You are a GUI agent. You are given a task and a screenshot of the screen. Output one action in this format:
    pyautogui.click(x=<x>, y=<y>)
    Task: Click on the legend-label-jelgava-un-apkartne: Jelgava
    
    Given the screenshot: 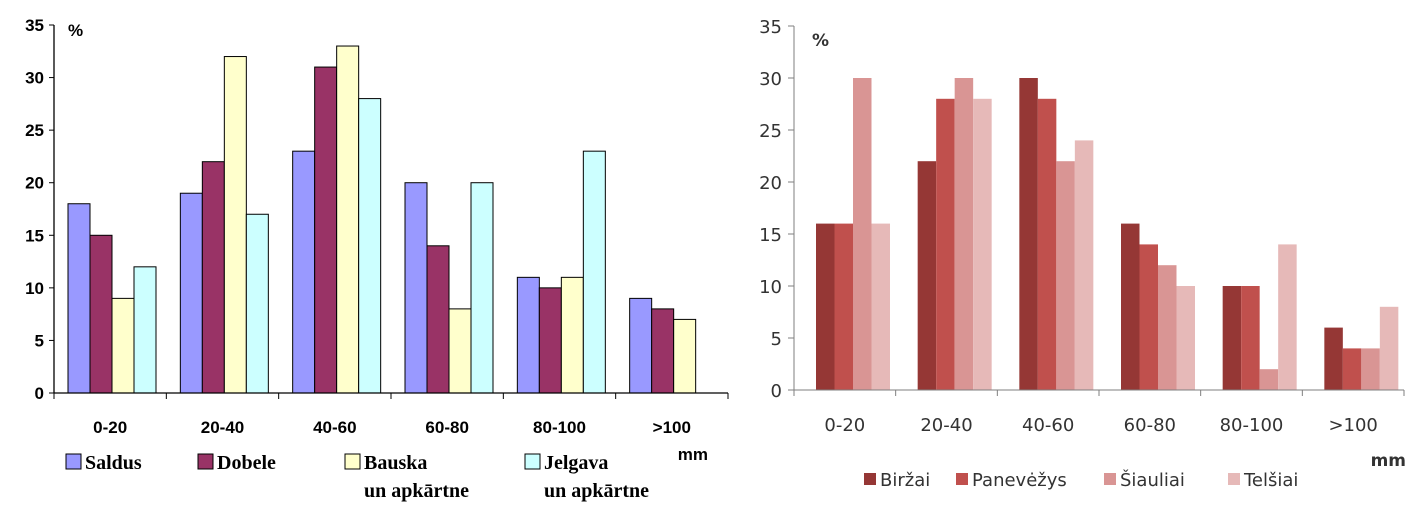 What is the action you would take?
    pyautogui.click(x=576, y=463)
    